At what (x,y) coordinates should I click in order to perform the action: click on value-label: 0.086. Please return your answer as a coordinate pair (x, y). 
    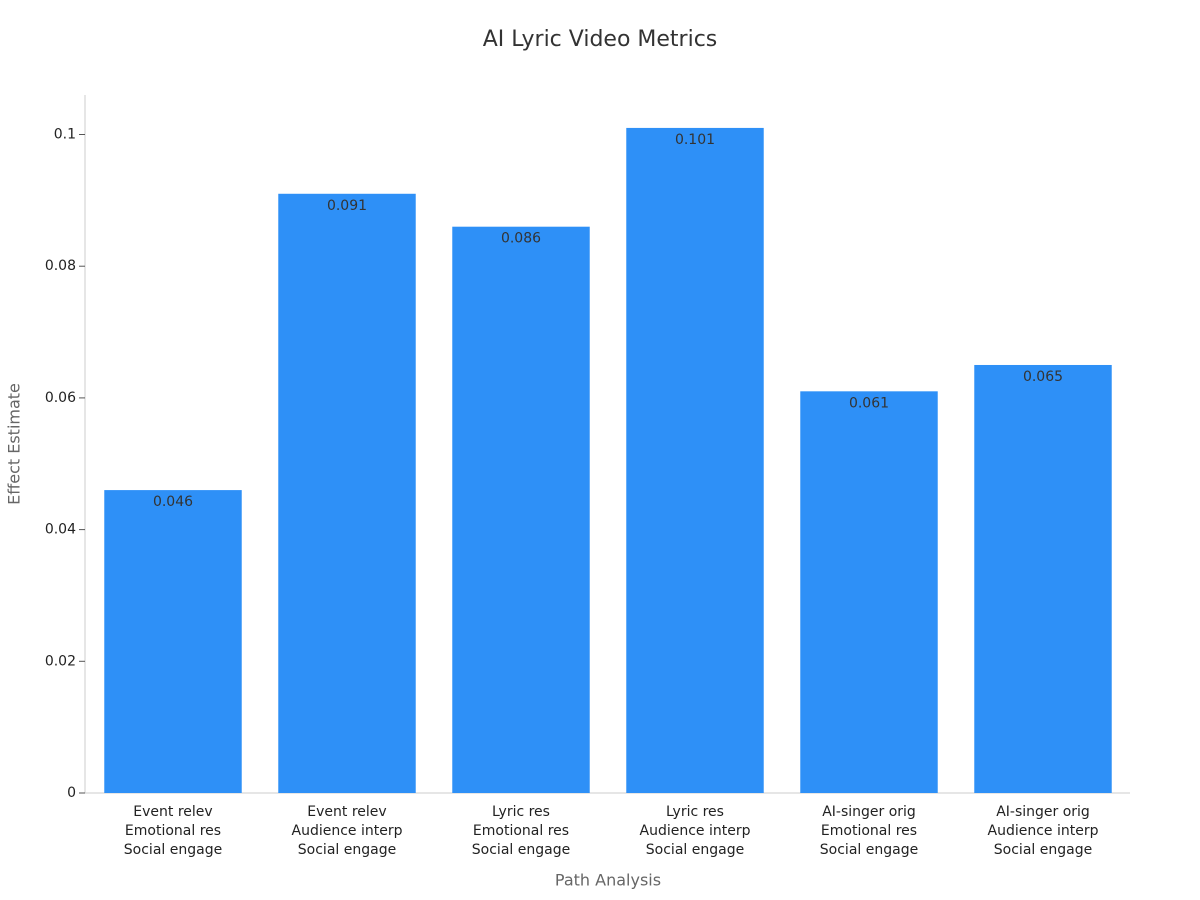
    Looking at the image, I should click on (521, 239).